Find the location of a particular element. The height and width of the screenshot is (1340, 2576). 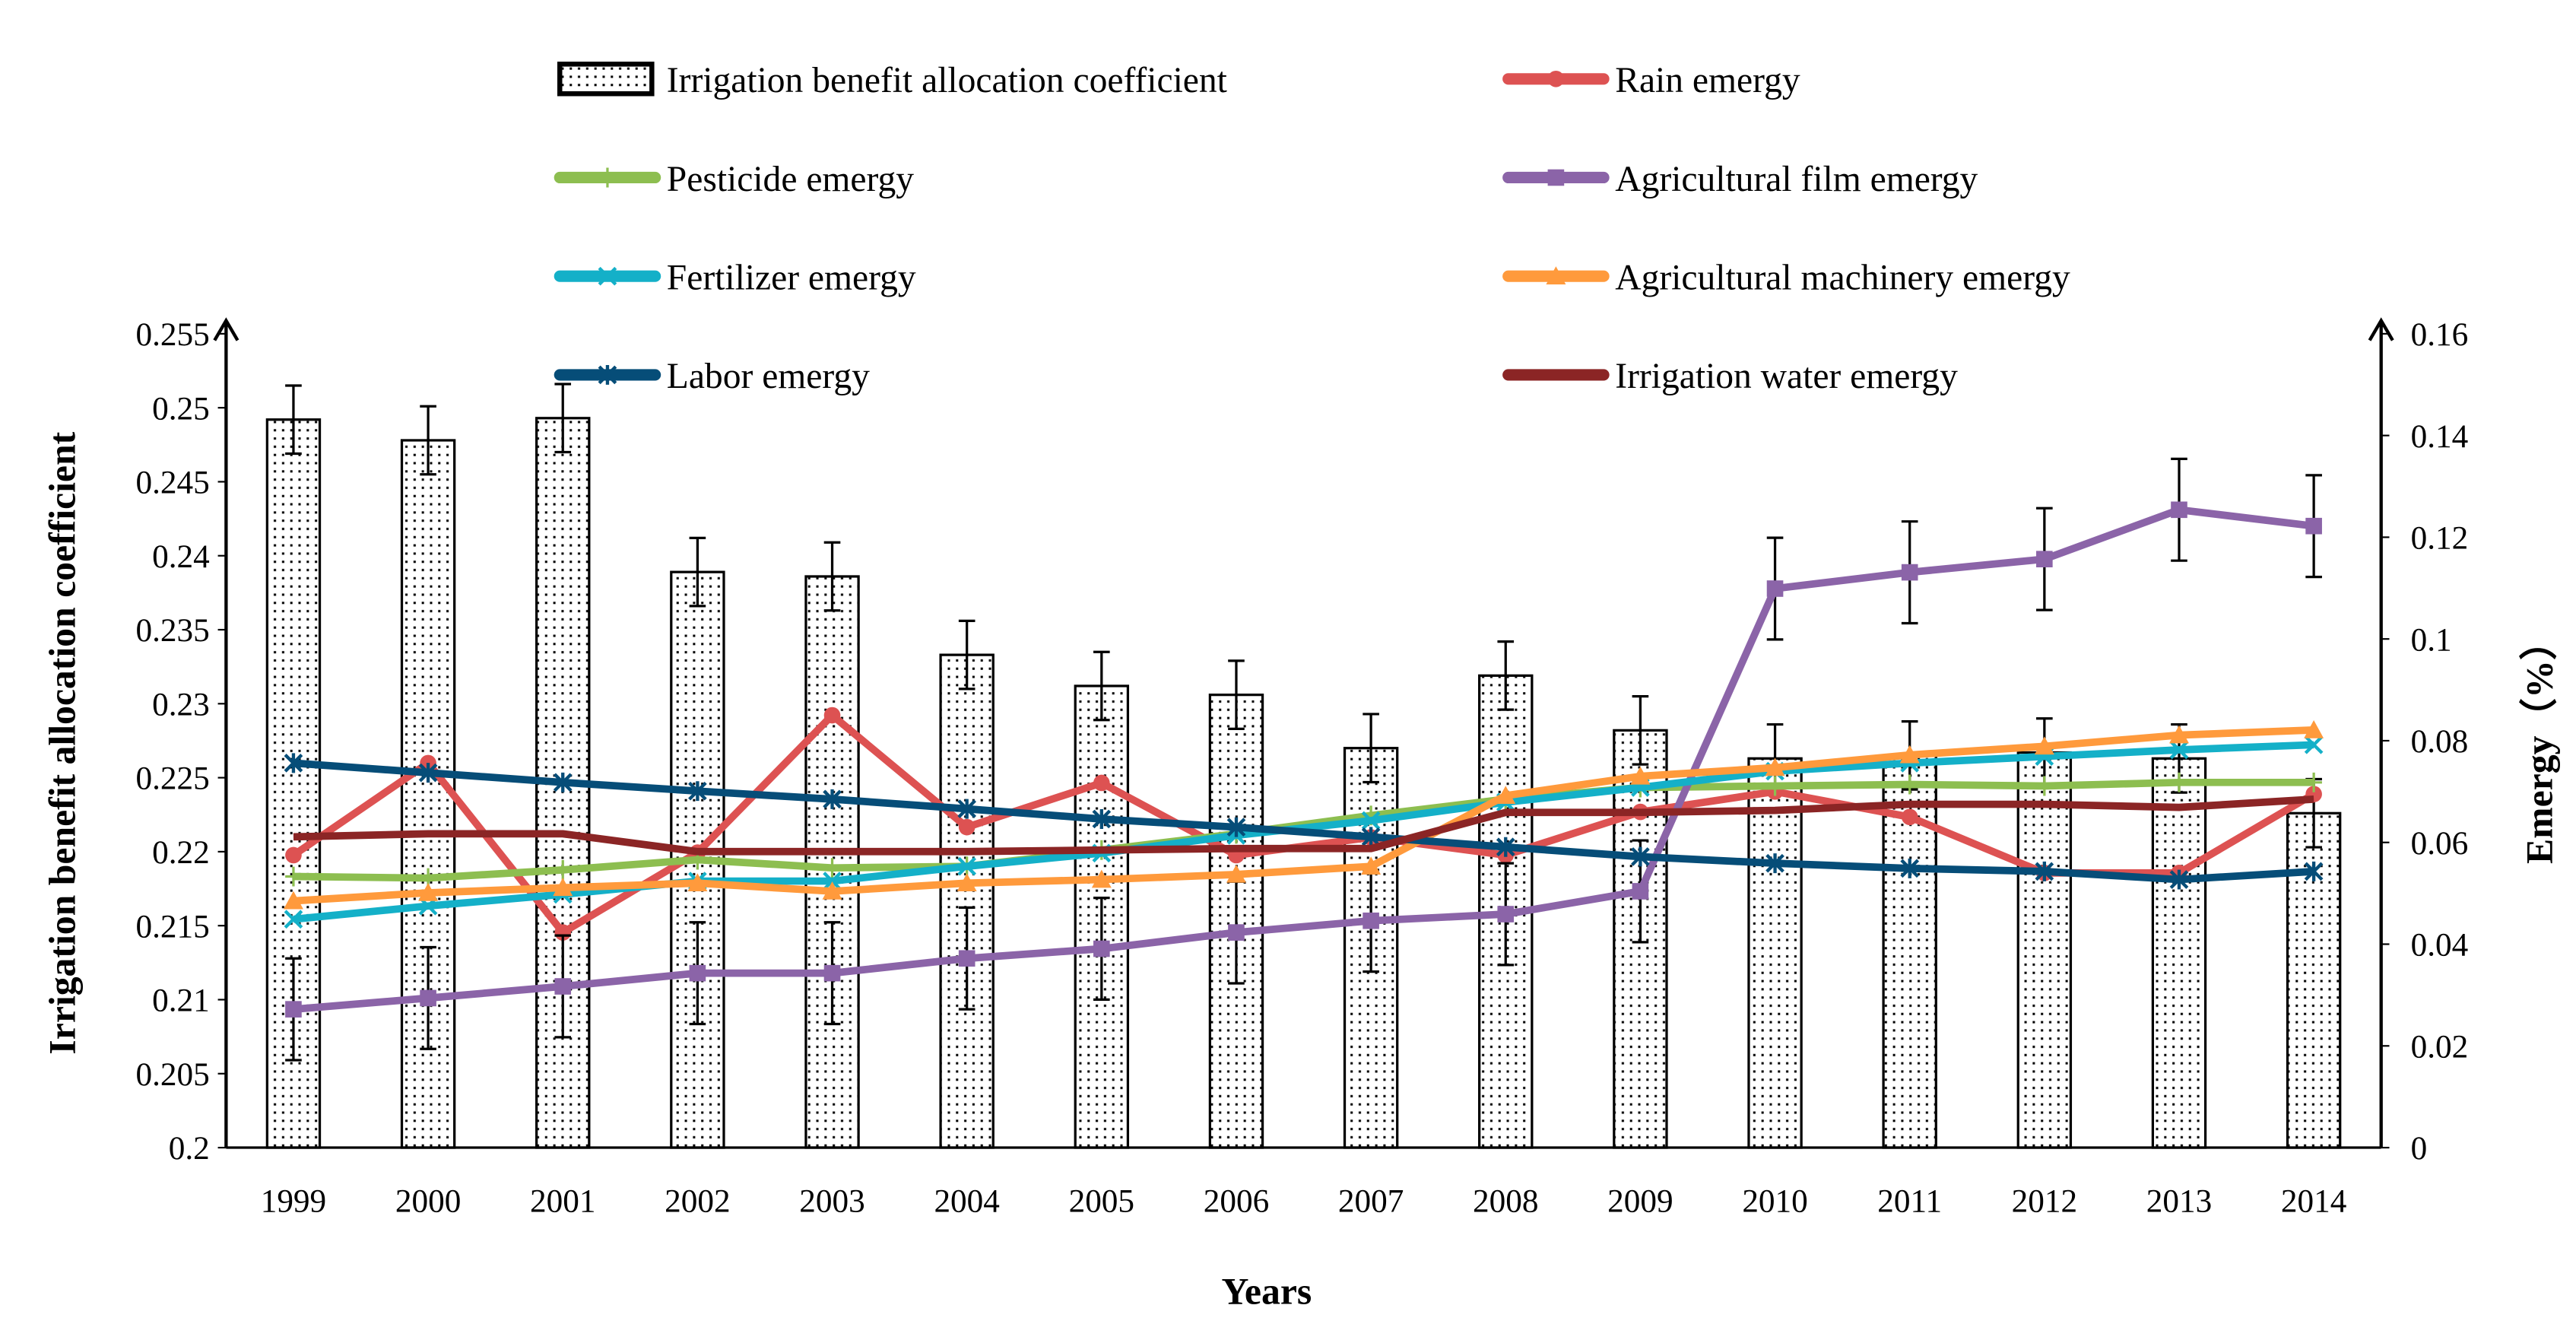

point-rain-emergy-2004 is located at coordinates (967, 827).